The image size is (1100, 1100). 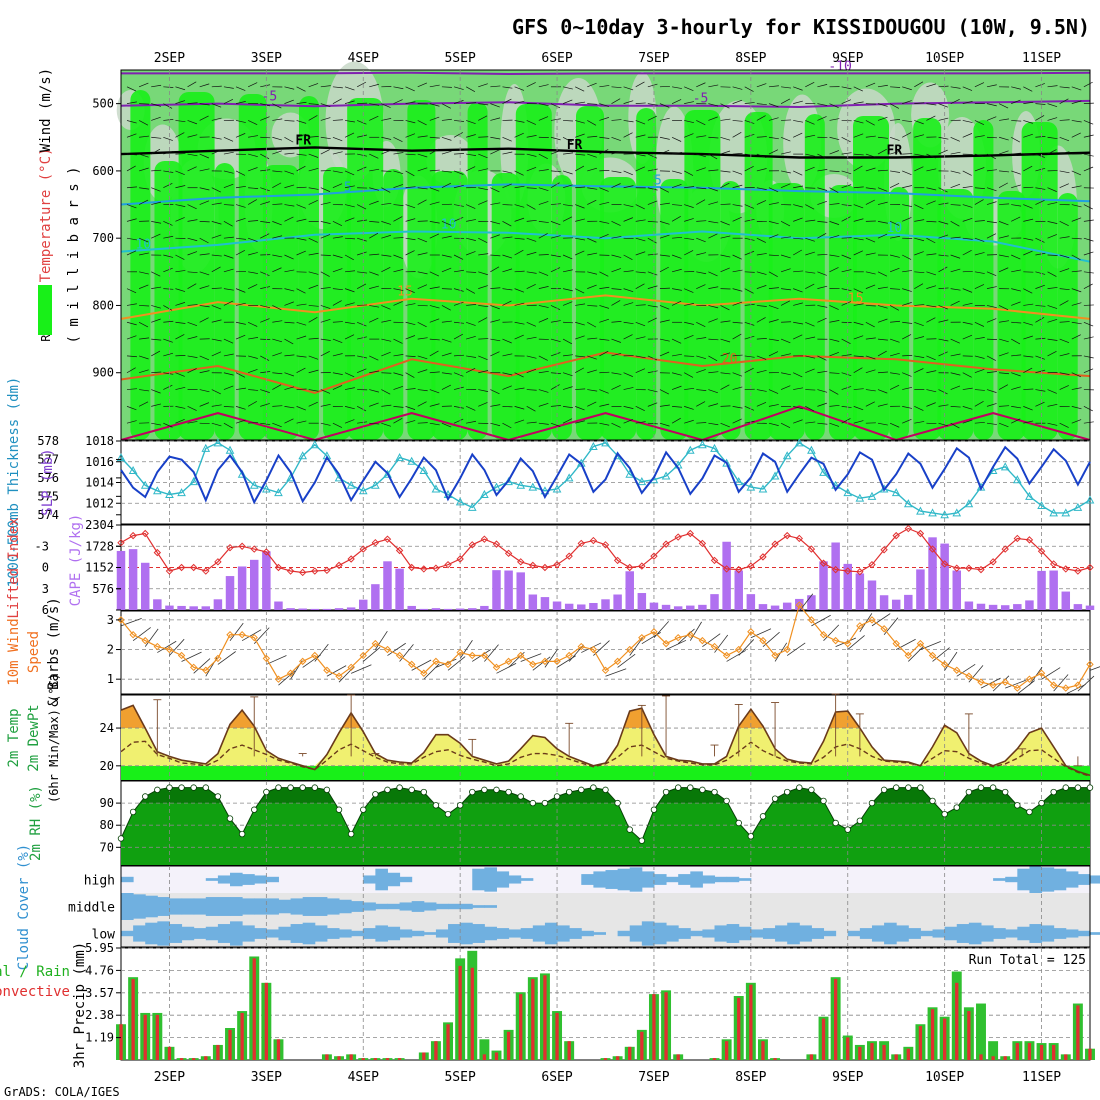 I want to click on ytick-label-5-2: 90, so click(x=107, y=803).